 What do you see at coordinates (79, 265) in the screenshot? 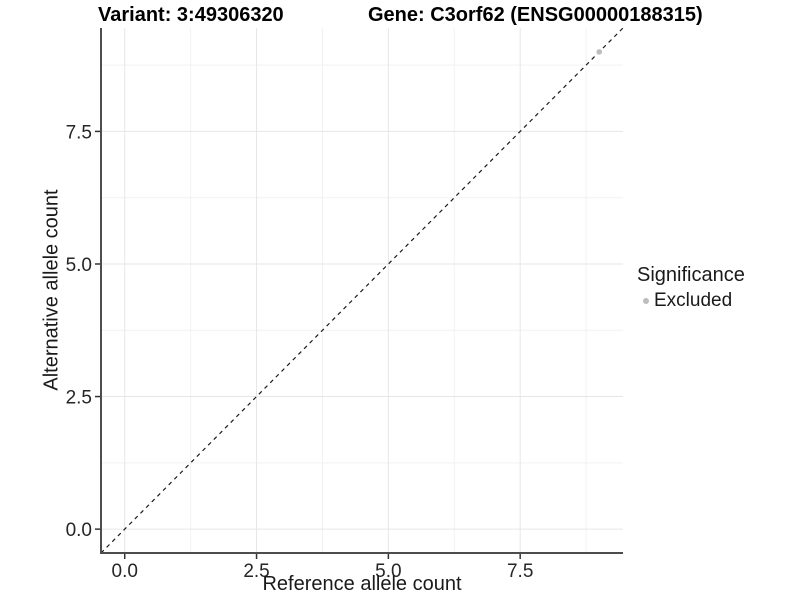
I see `y-tick-label: 5.0` at bounding box center [79, 265].